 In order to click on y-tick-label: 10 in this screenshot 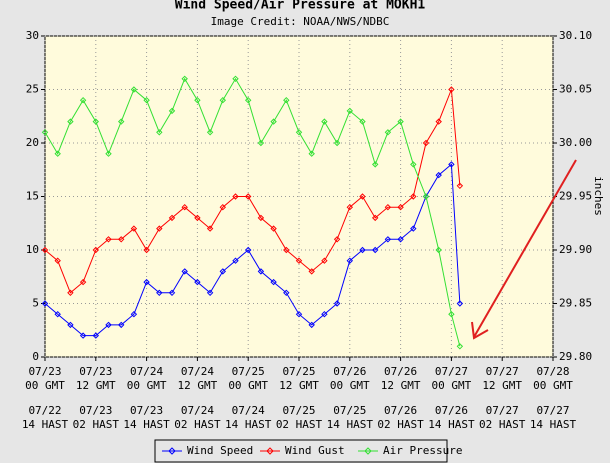, I will do `click(32, 249)`.